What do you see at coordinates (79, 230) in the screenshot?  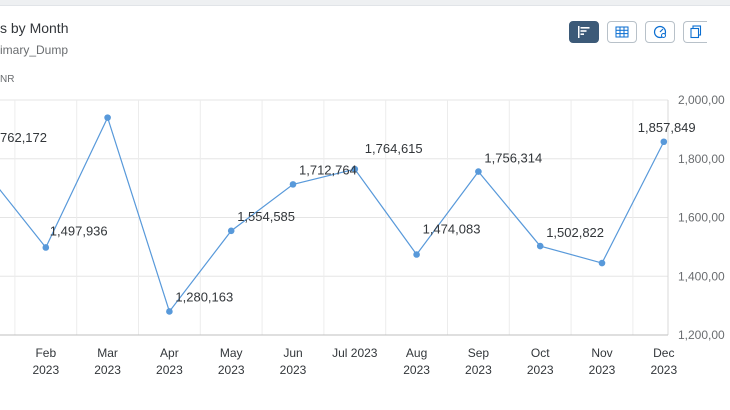 I see `data-label: 1,497,936` at bounding box center [79, 230].